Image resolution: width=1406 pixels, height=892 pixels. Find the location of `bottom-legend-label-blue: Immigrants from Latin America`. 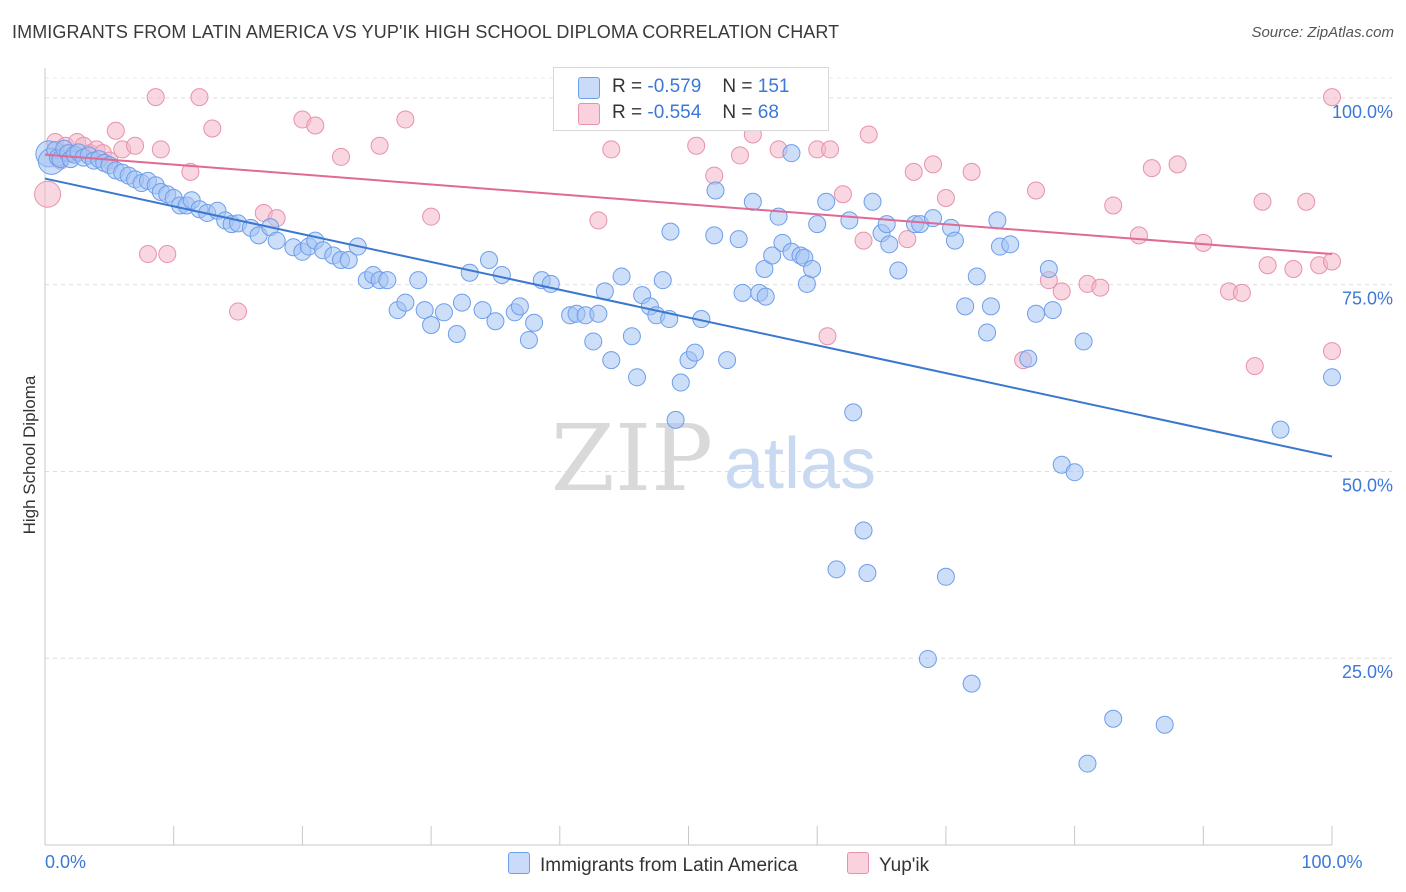

bottom-legend-label-blue: Immigrants from Latin America is located at coordinates (669, 865).